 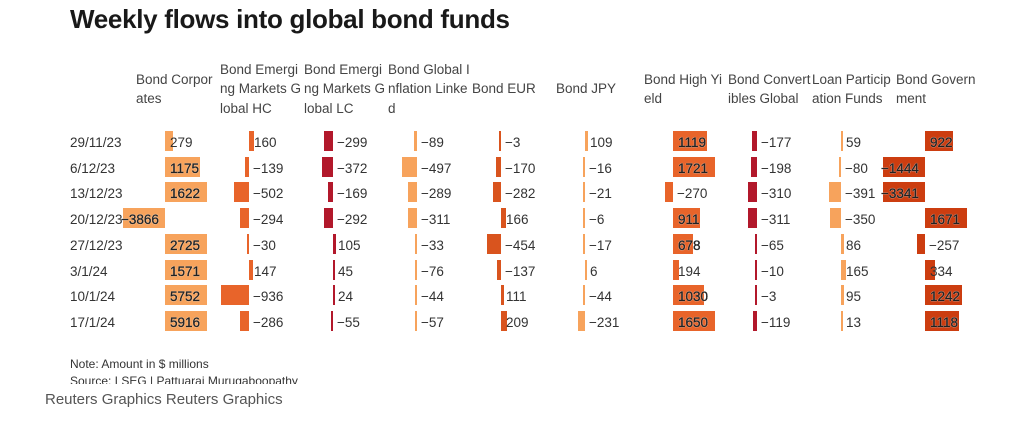 I want to click on flow-value-label: 1571, so click(x=185, y=271).